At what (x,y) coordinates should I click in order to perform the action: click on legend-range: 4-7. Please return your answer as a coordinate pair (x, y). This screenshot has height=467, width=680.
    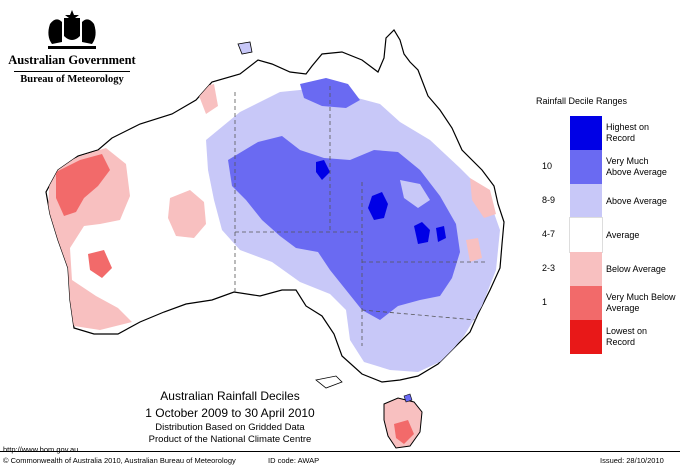
    Looking at the image, I should click on (549, 234).